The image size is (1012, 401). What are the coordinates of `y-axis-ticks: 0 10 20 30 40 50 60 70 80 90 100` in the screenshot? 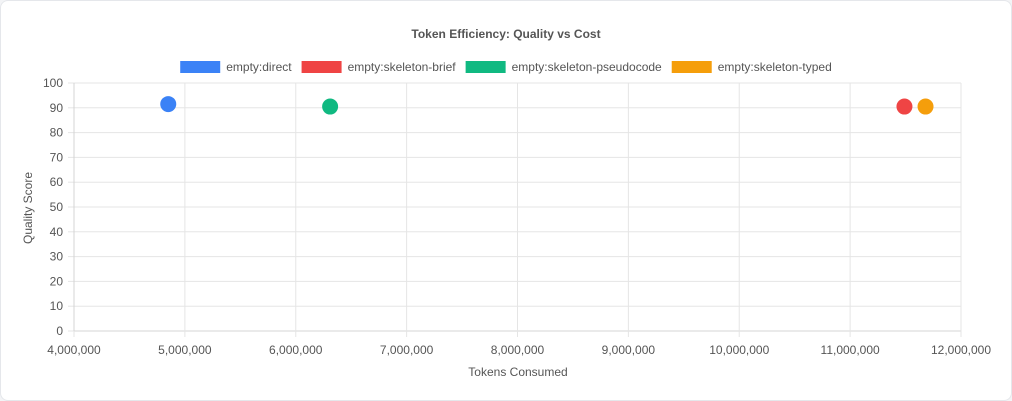 It's located at (53, 207).